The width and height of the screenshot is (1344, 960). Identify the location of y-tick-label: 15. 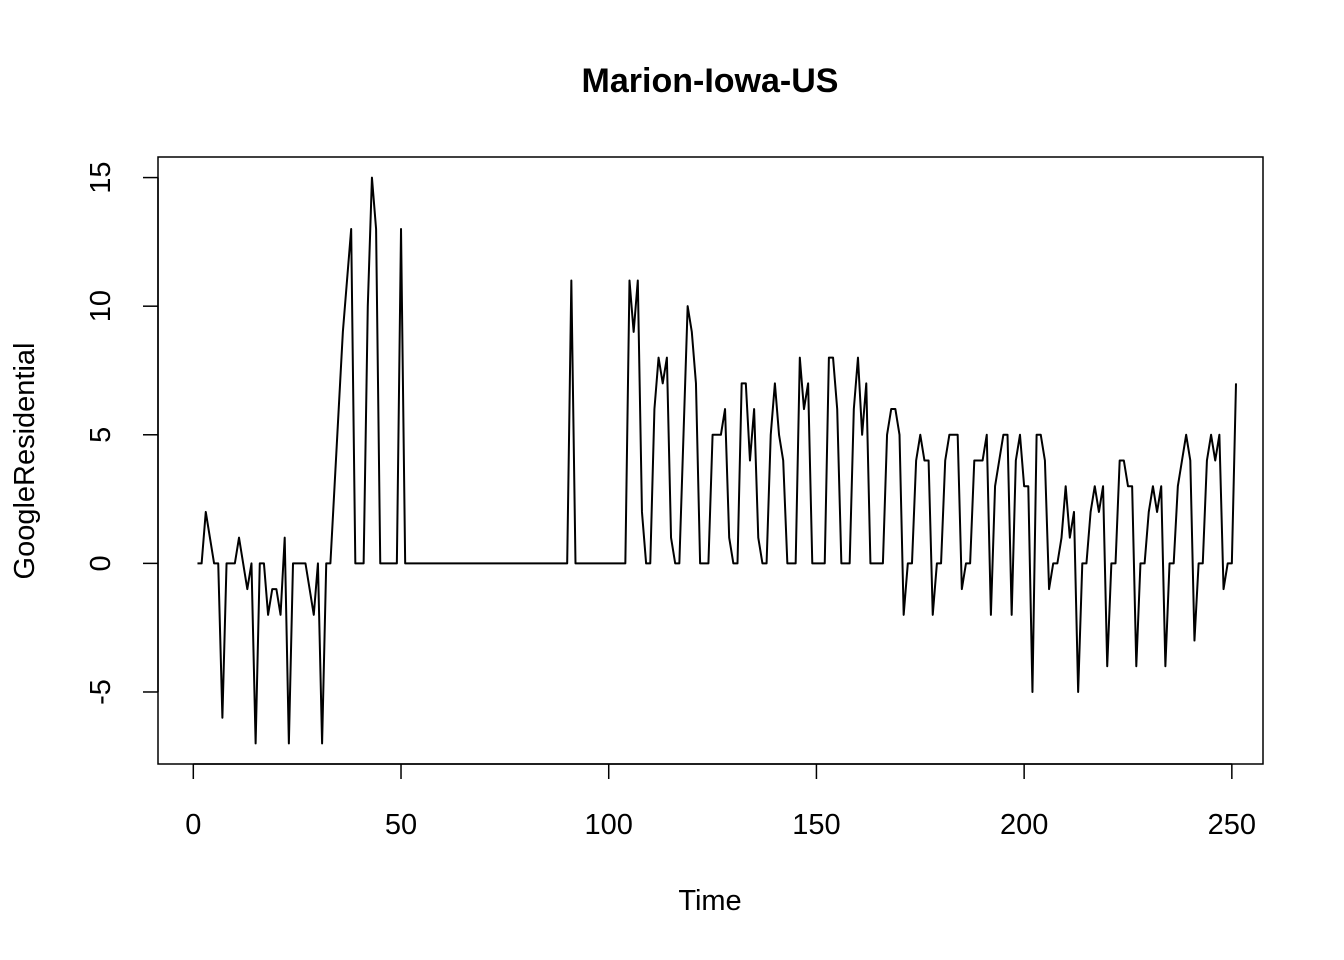
(101, 177).